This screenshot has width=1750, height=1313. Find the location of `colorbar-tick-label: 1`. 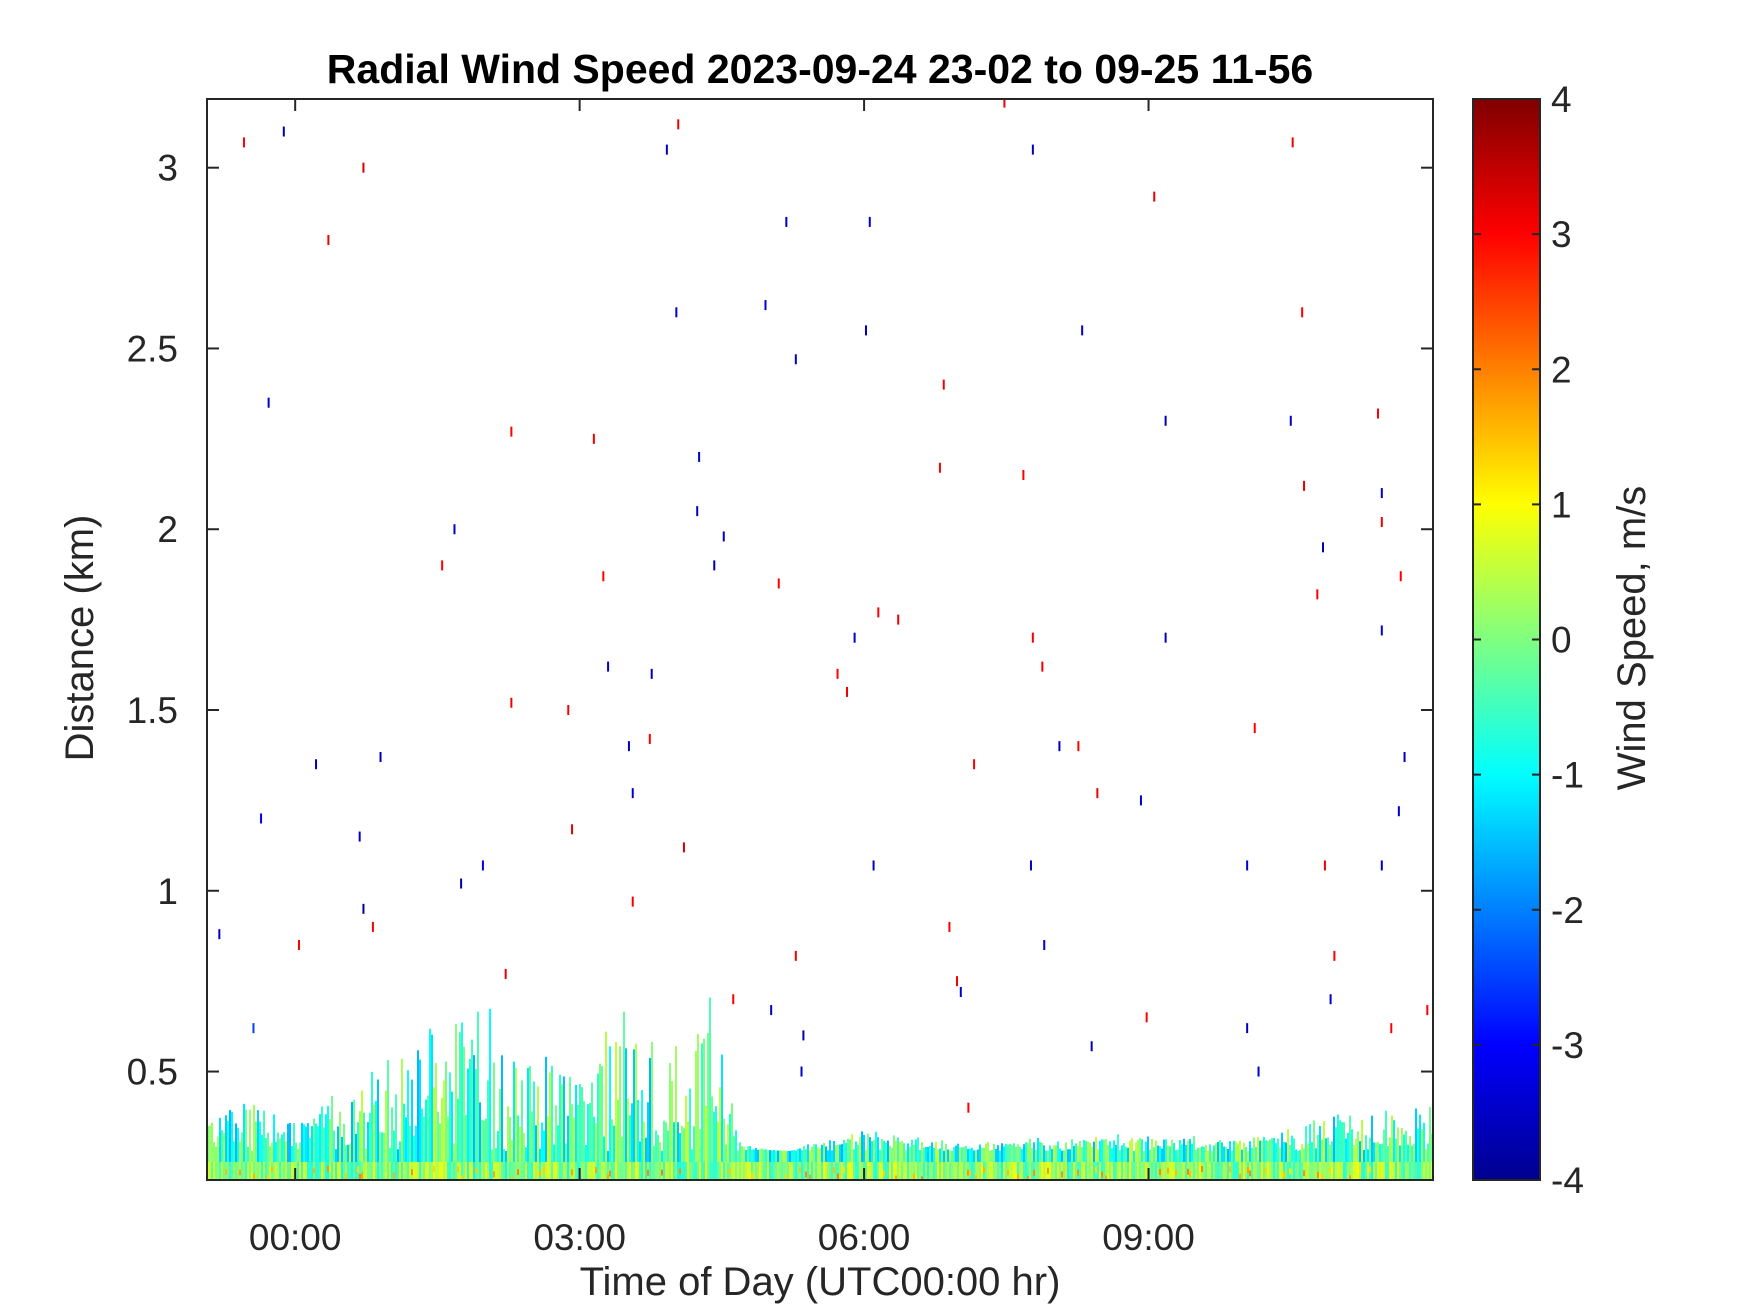

colorbar-tick-label: 1 is located at coordinates (1561, 504).